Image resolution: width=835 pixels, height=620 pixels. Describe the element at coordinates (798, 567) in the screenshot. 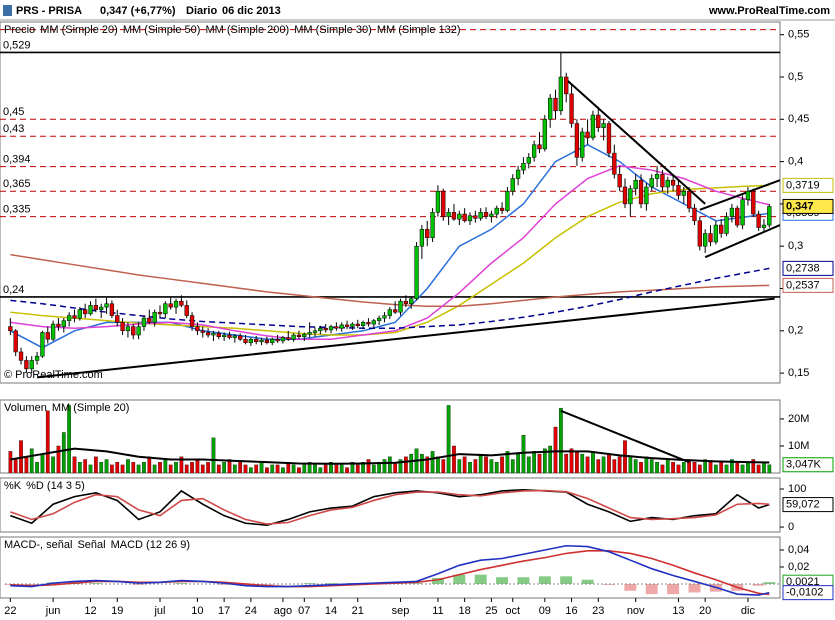

I see `y-tick-label: 0,02` at that location.